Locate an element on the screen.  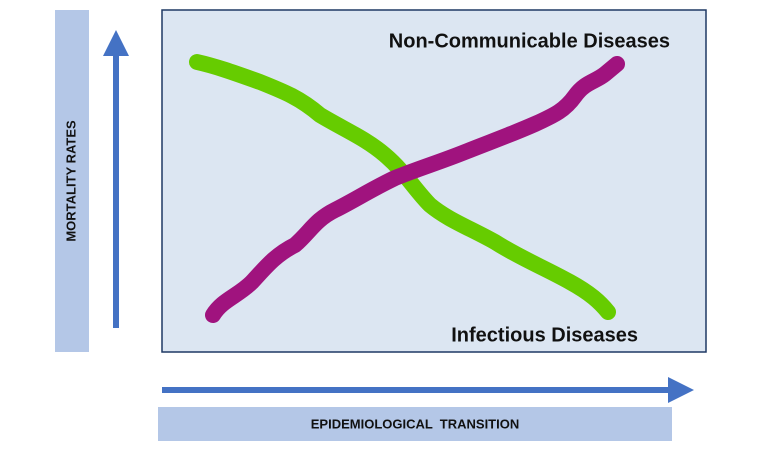
y-axis-label: MORTALITY RATES is located at coordinates (70, 181).